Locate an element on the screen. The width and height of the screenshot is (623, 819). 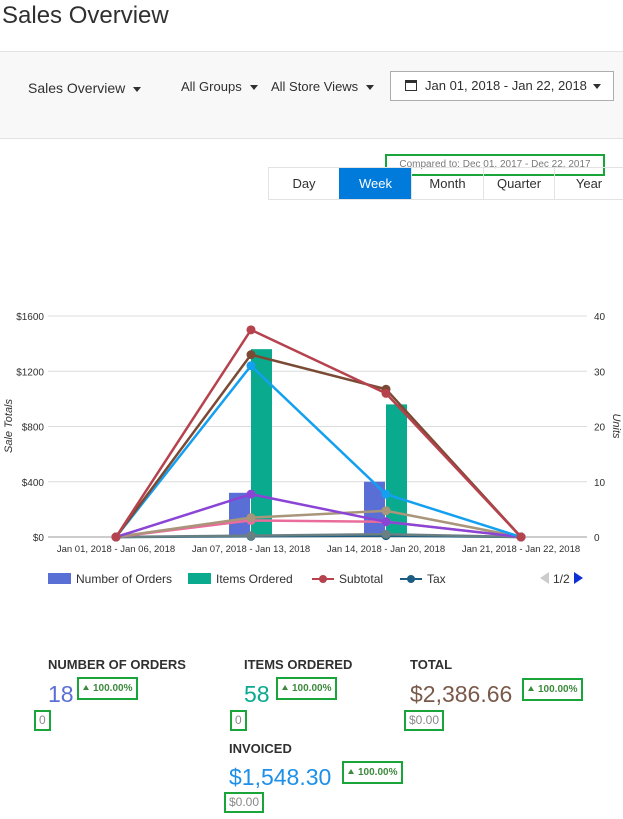
tab-quarter: Quarter is located at coordinates (518, 183).